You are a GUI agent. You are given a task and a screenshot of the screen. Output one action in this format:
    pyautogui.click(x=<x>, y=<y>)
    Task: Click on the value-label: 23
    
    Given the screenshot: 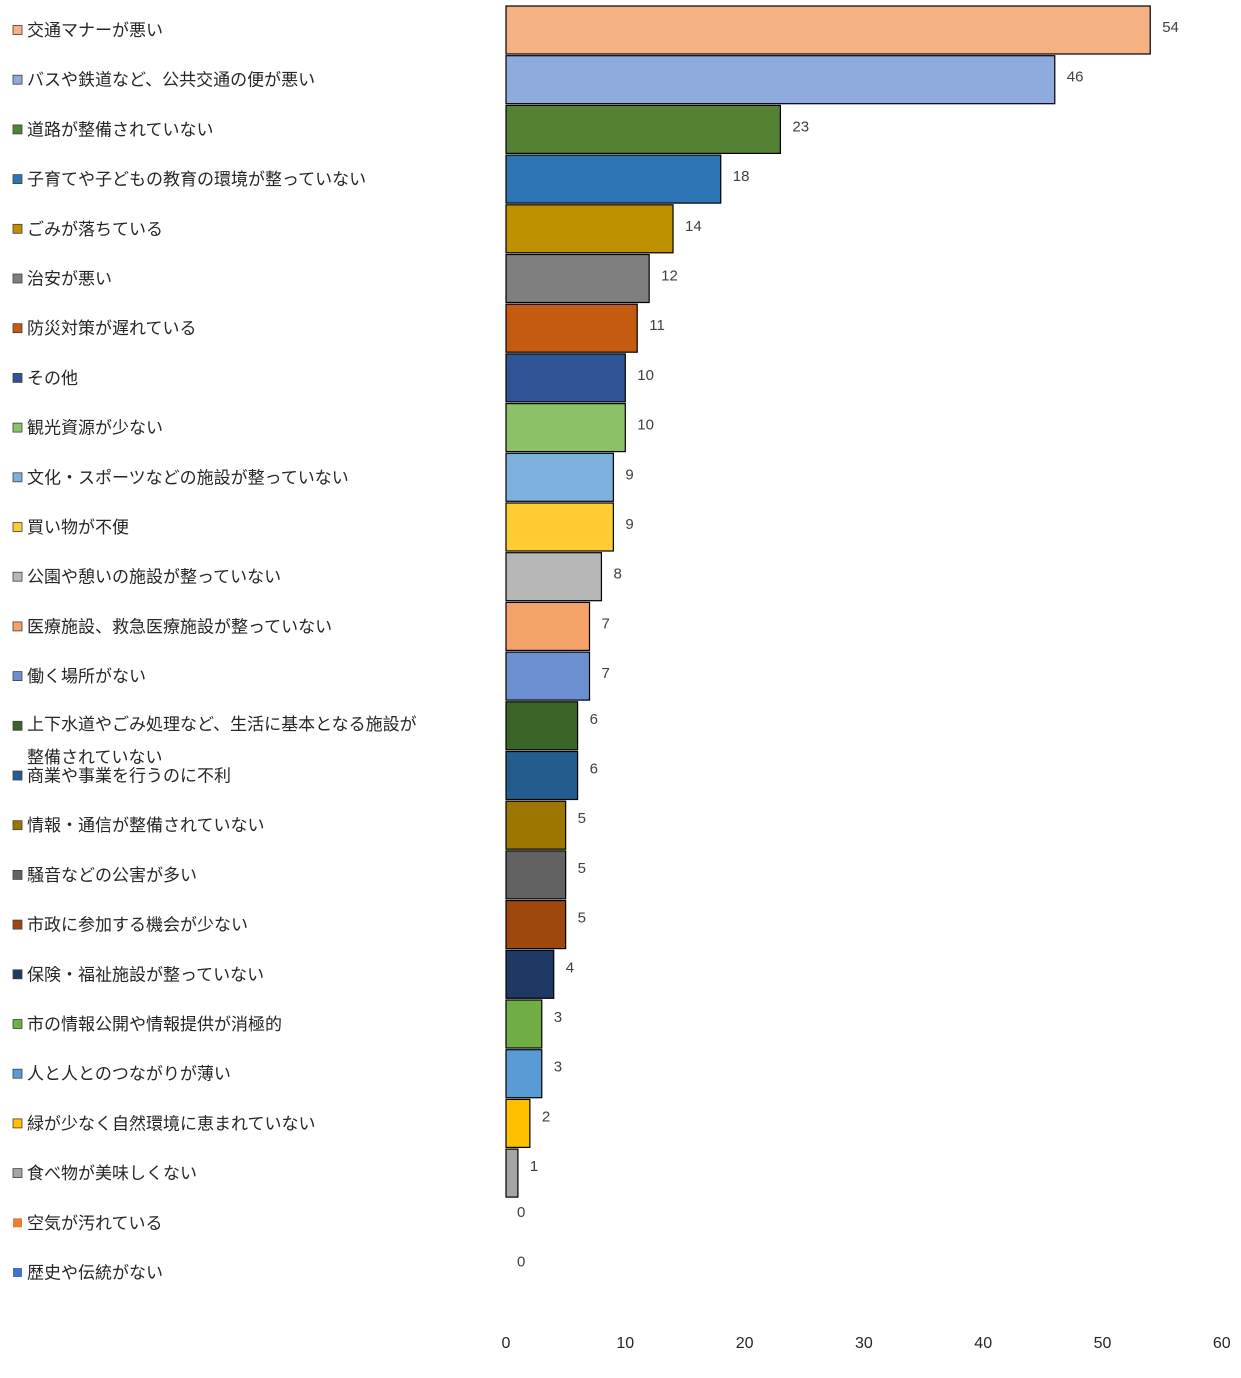 What is the action you would take?
    pyautogui.click(x=800, y=126)
    